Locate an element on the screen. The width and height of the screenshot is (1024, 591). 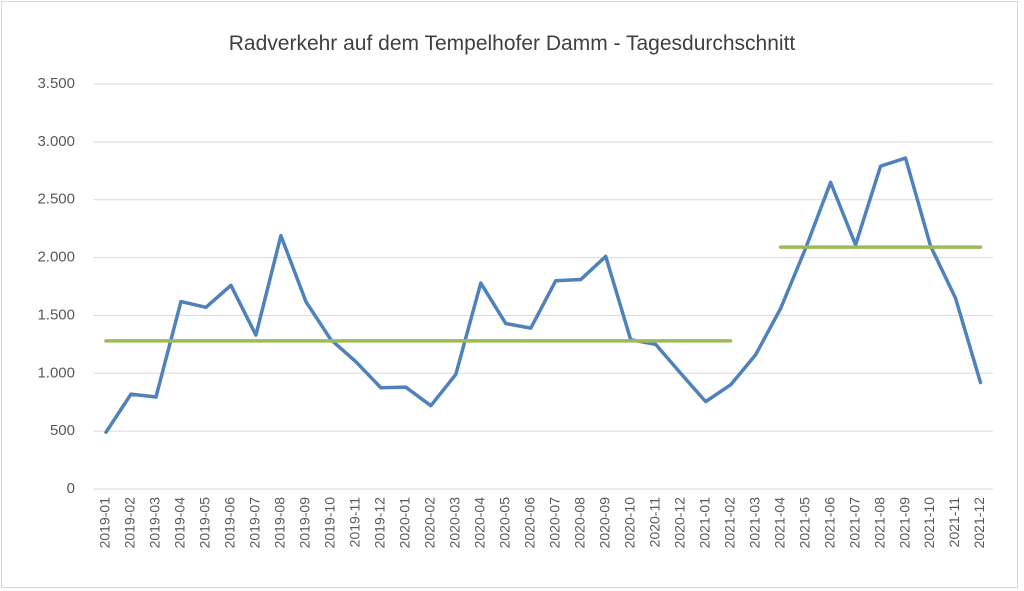
y-tick-label: 0 is located at coordinates (71, 488).